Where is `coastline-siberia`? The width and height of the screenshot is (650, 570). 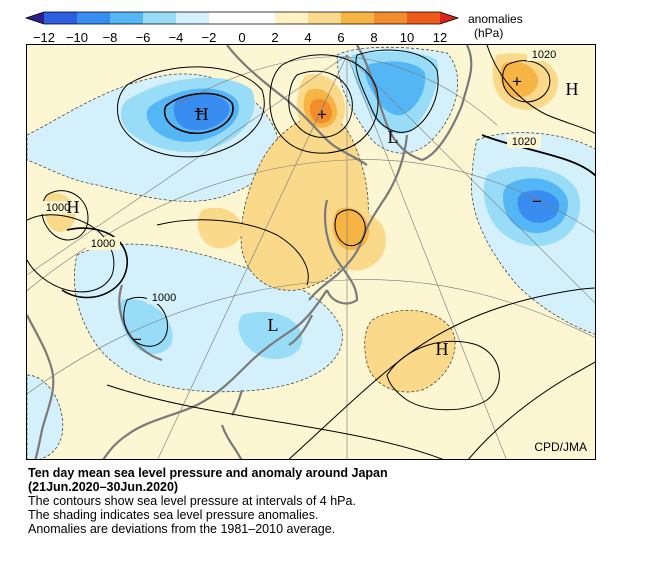
coastline-siberia is located at coordinates (414, 103).